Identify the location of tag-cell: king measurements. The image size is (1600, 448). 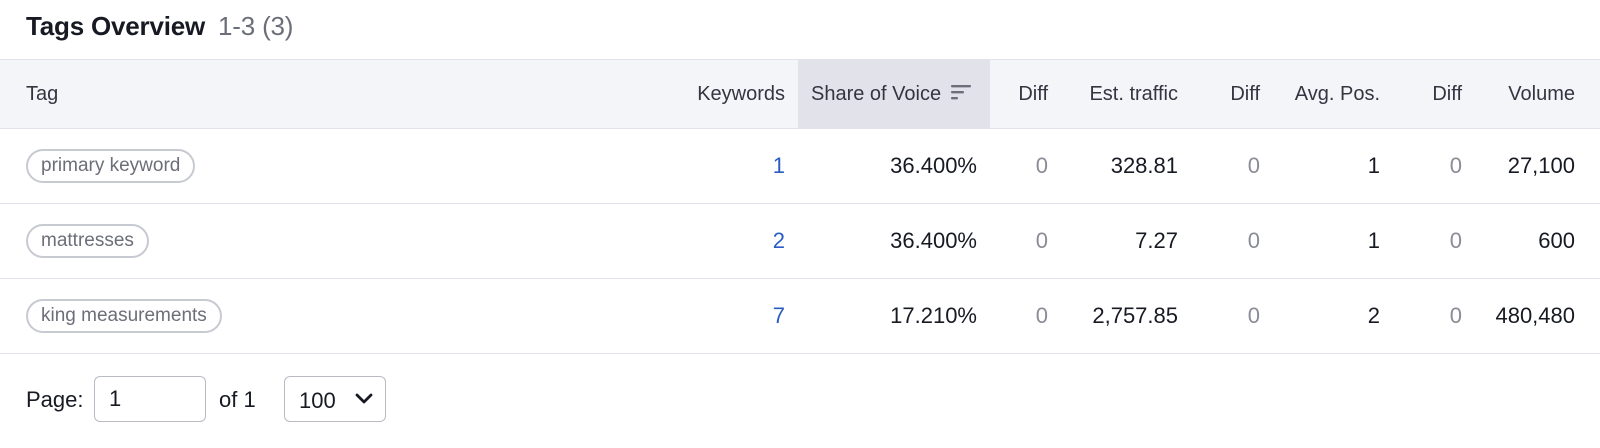
(317, 316).